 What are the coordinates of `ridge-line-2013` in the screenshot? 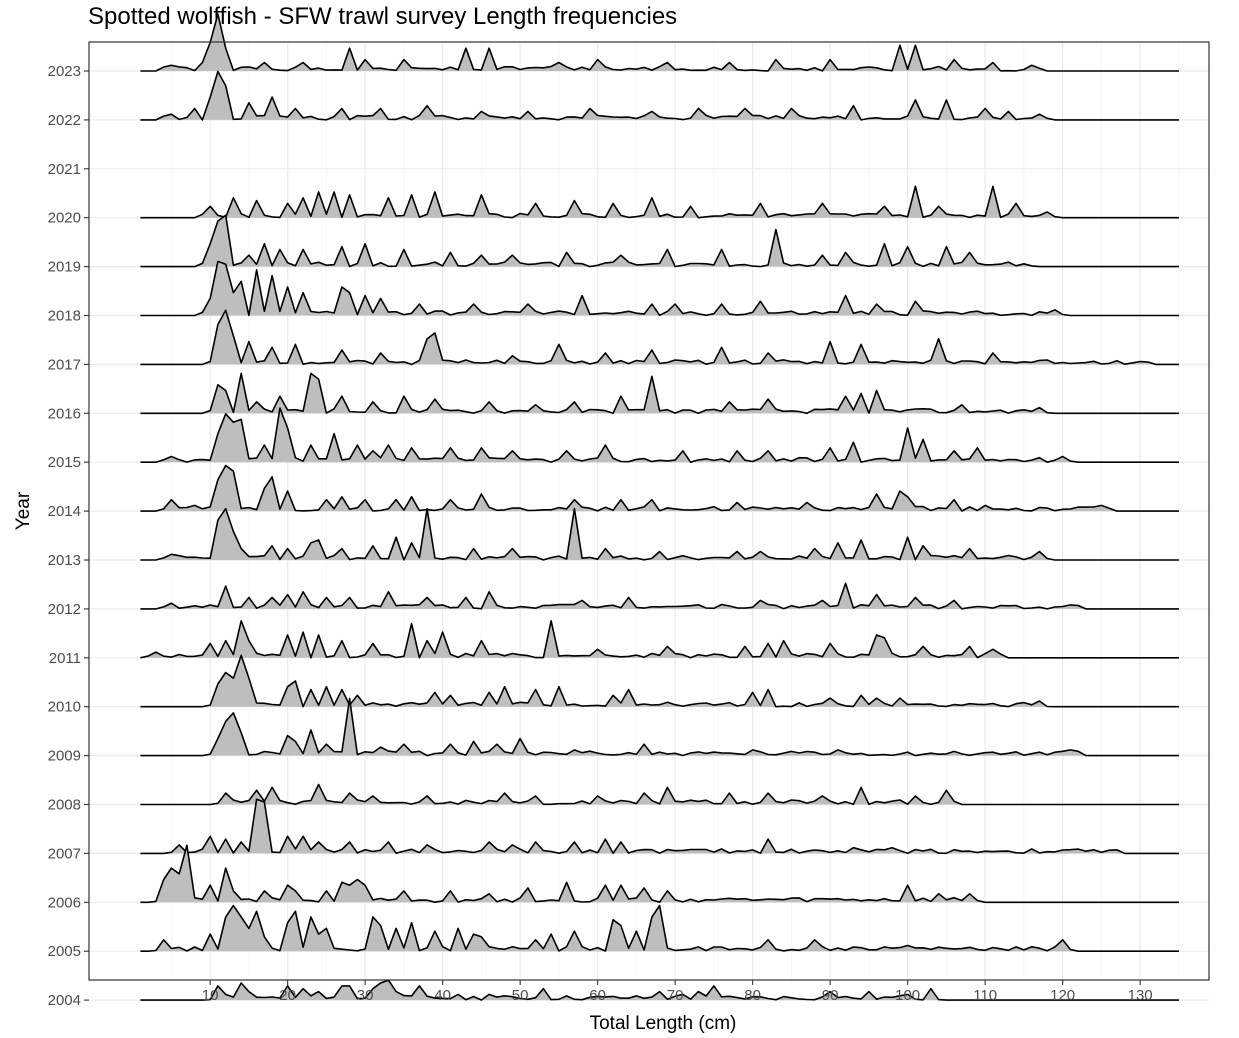 It's located at (659, 534).